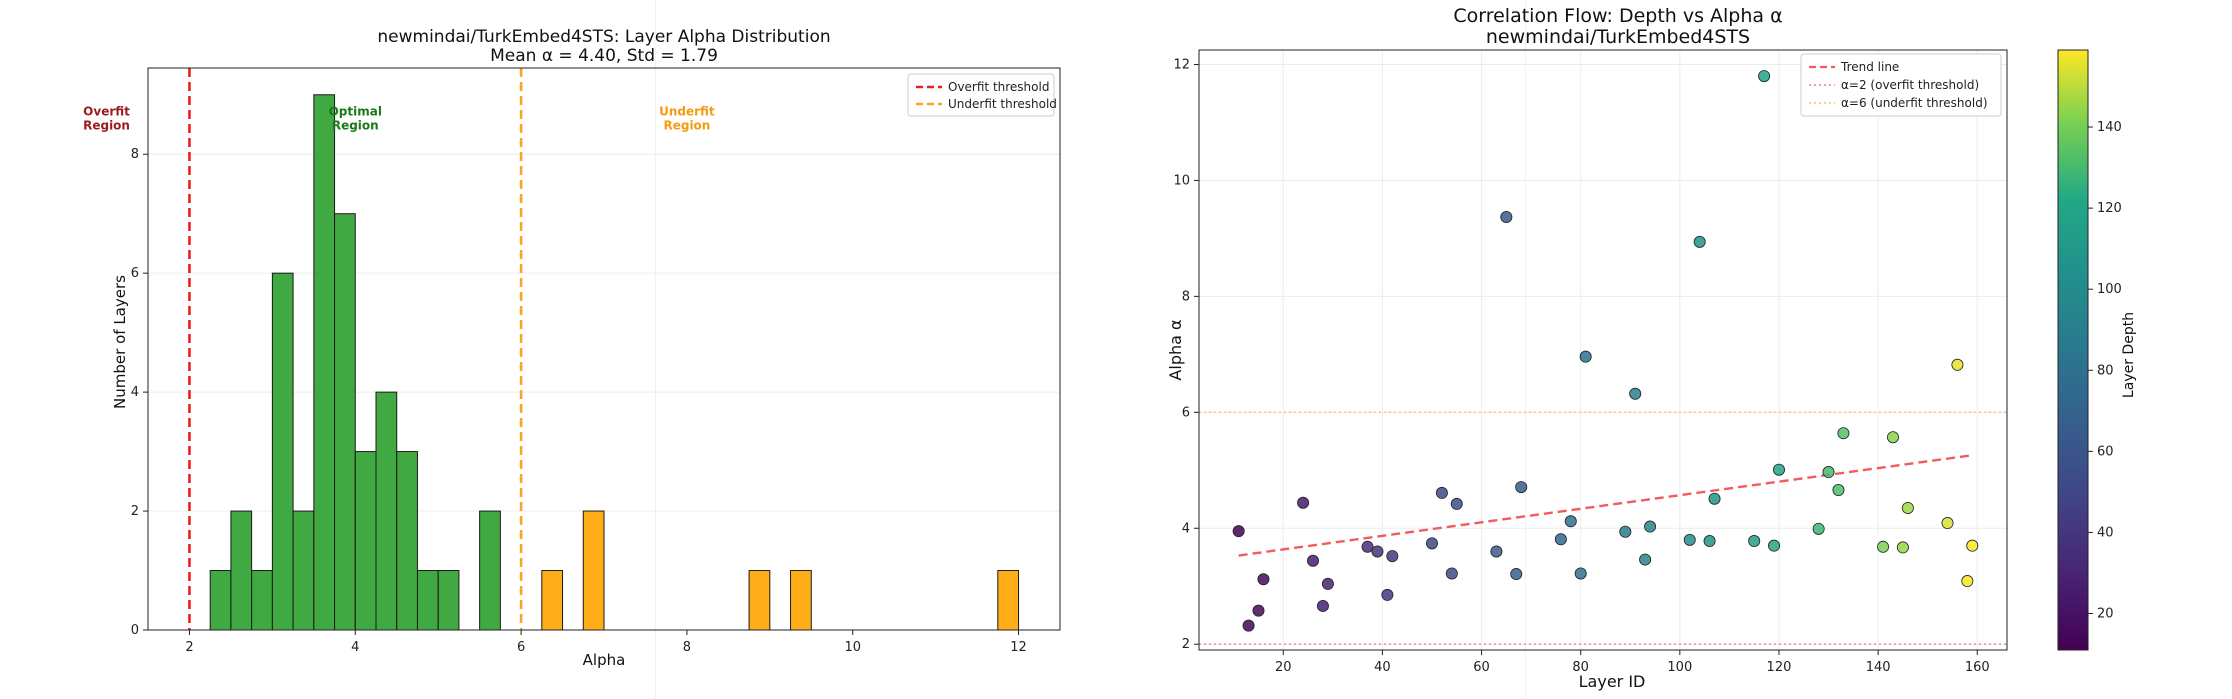 Image resolution: width=2232 pixels, height=699 pixels. I want to click on hist-x-tick-label: 2, so click(189, 647).